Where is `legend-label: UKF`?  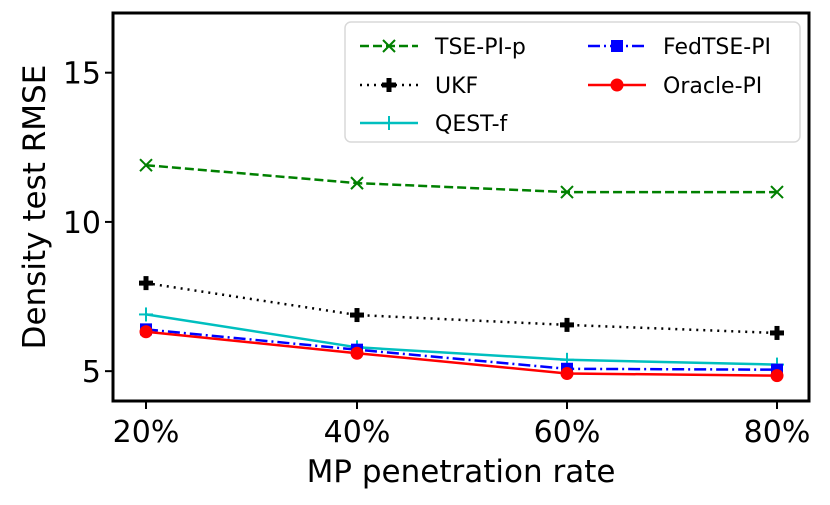 legend-label: UKF is located at coordinates (456, 86).